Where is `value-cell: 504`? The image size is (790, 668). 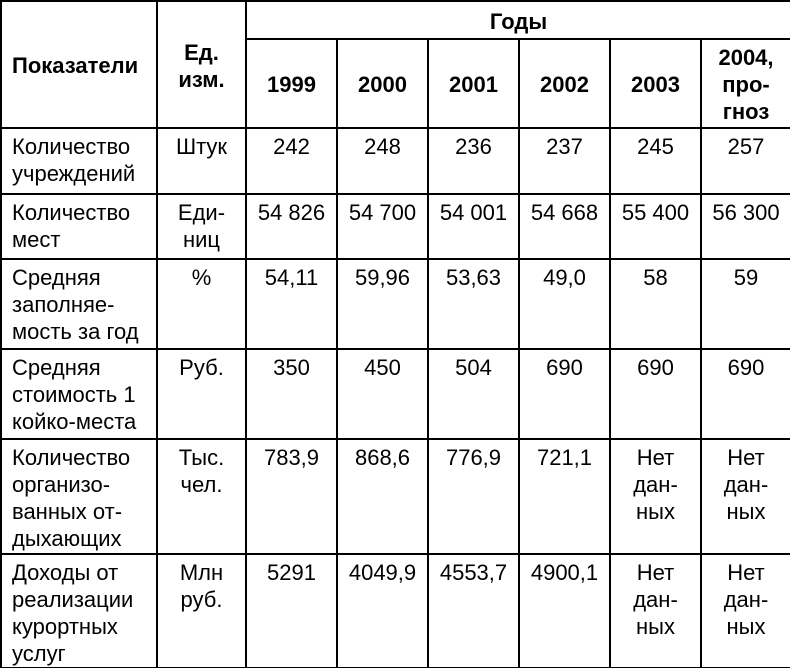 value-cell: 504 is located at coordinates (473, 394).